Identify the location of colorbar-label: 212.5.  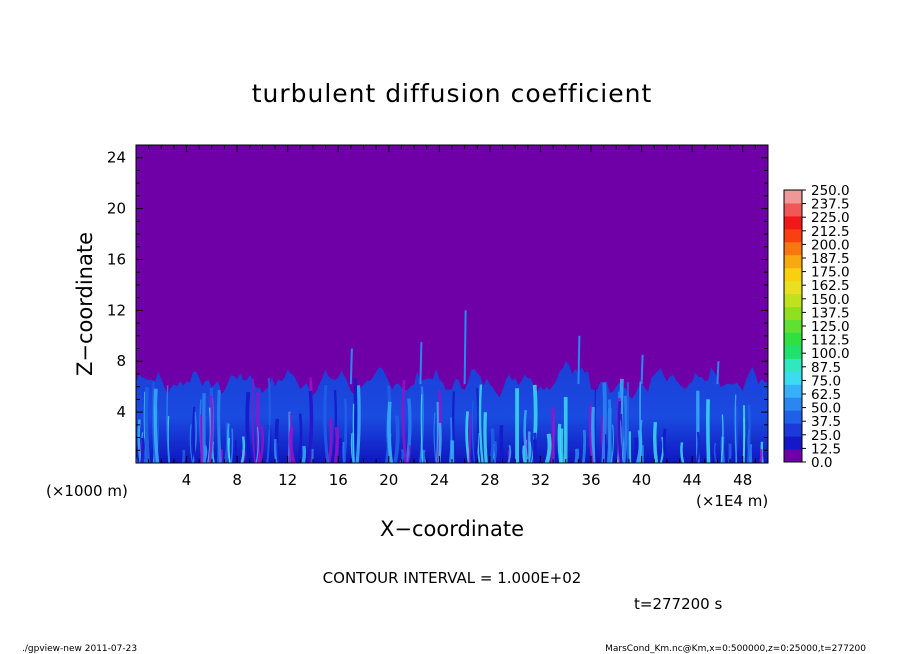
(830, 232).